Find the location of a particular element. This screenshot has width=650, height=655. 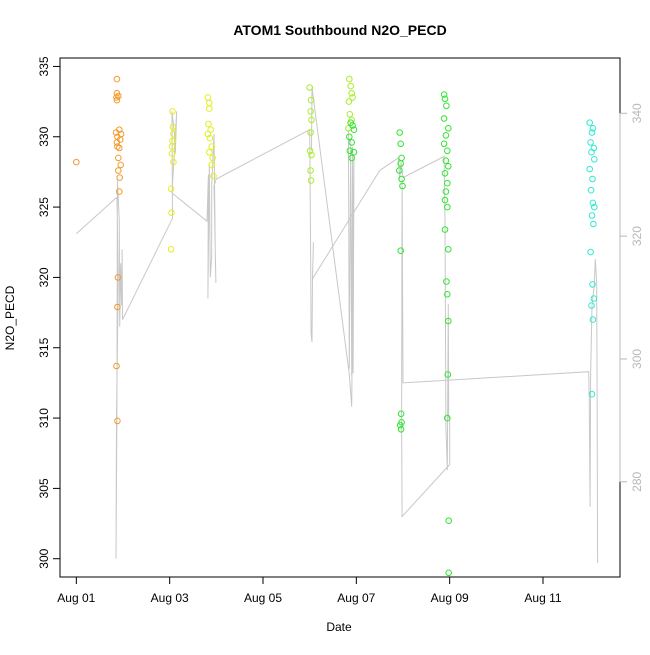

y-axis-label: N2O_PECD is located at coordinates (10, 317).